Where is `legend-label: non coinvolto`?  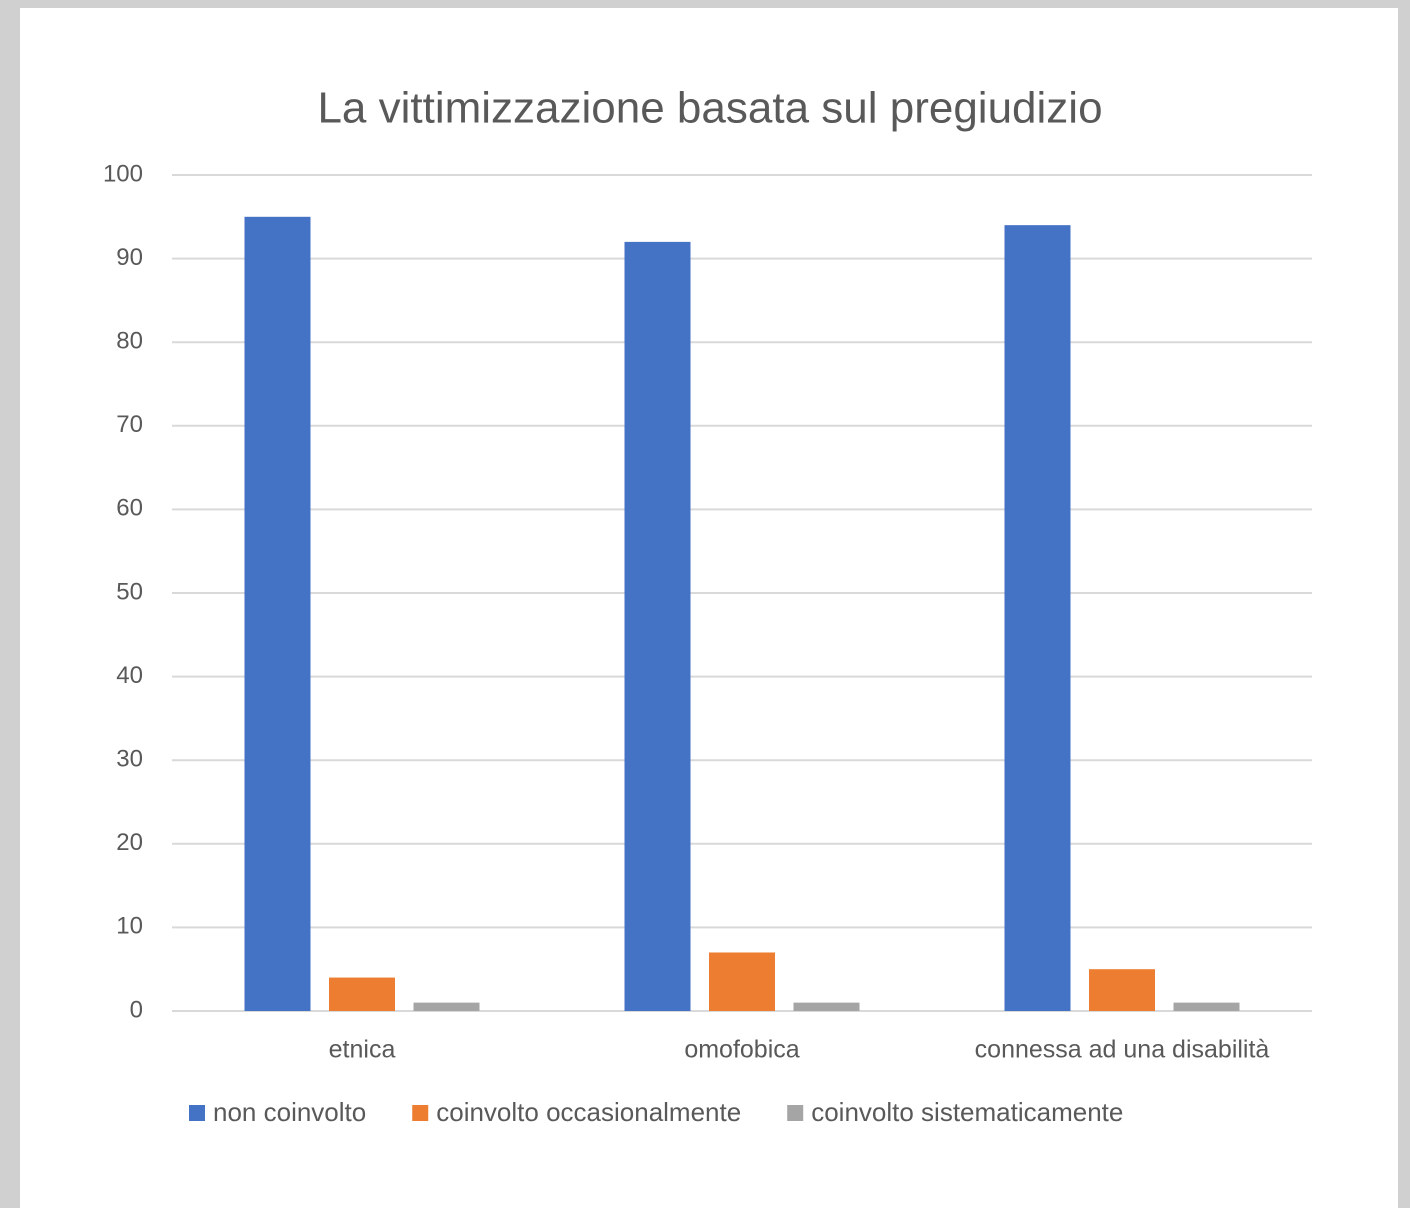 legend-label: non coinvolto is located at coordinates (289, 1112).